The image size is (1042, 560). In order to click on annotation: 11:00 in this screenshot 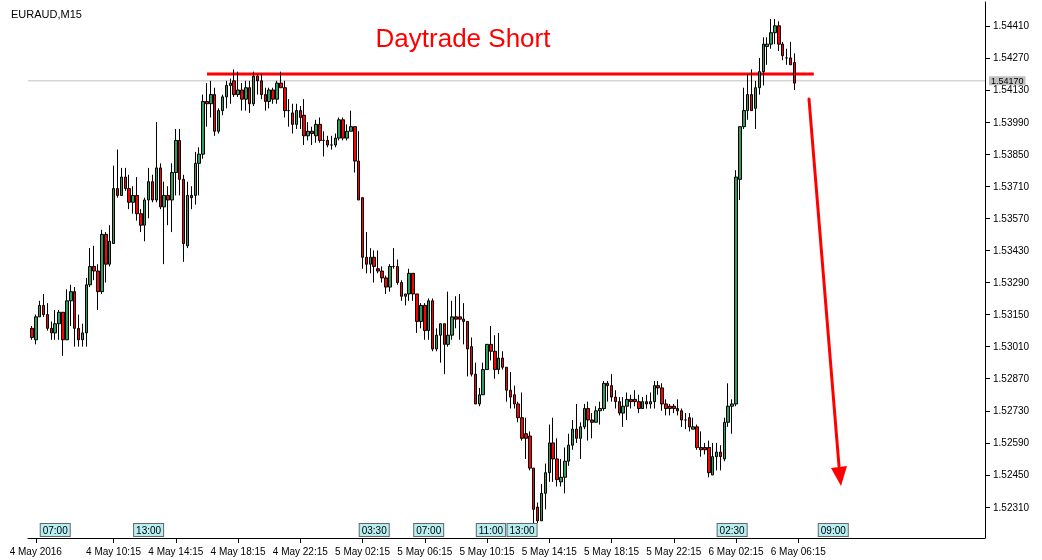, I will do `click(491, 530)`.